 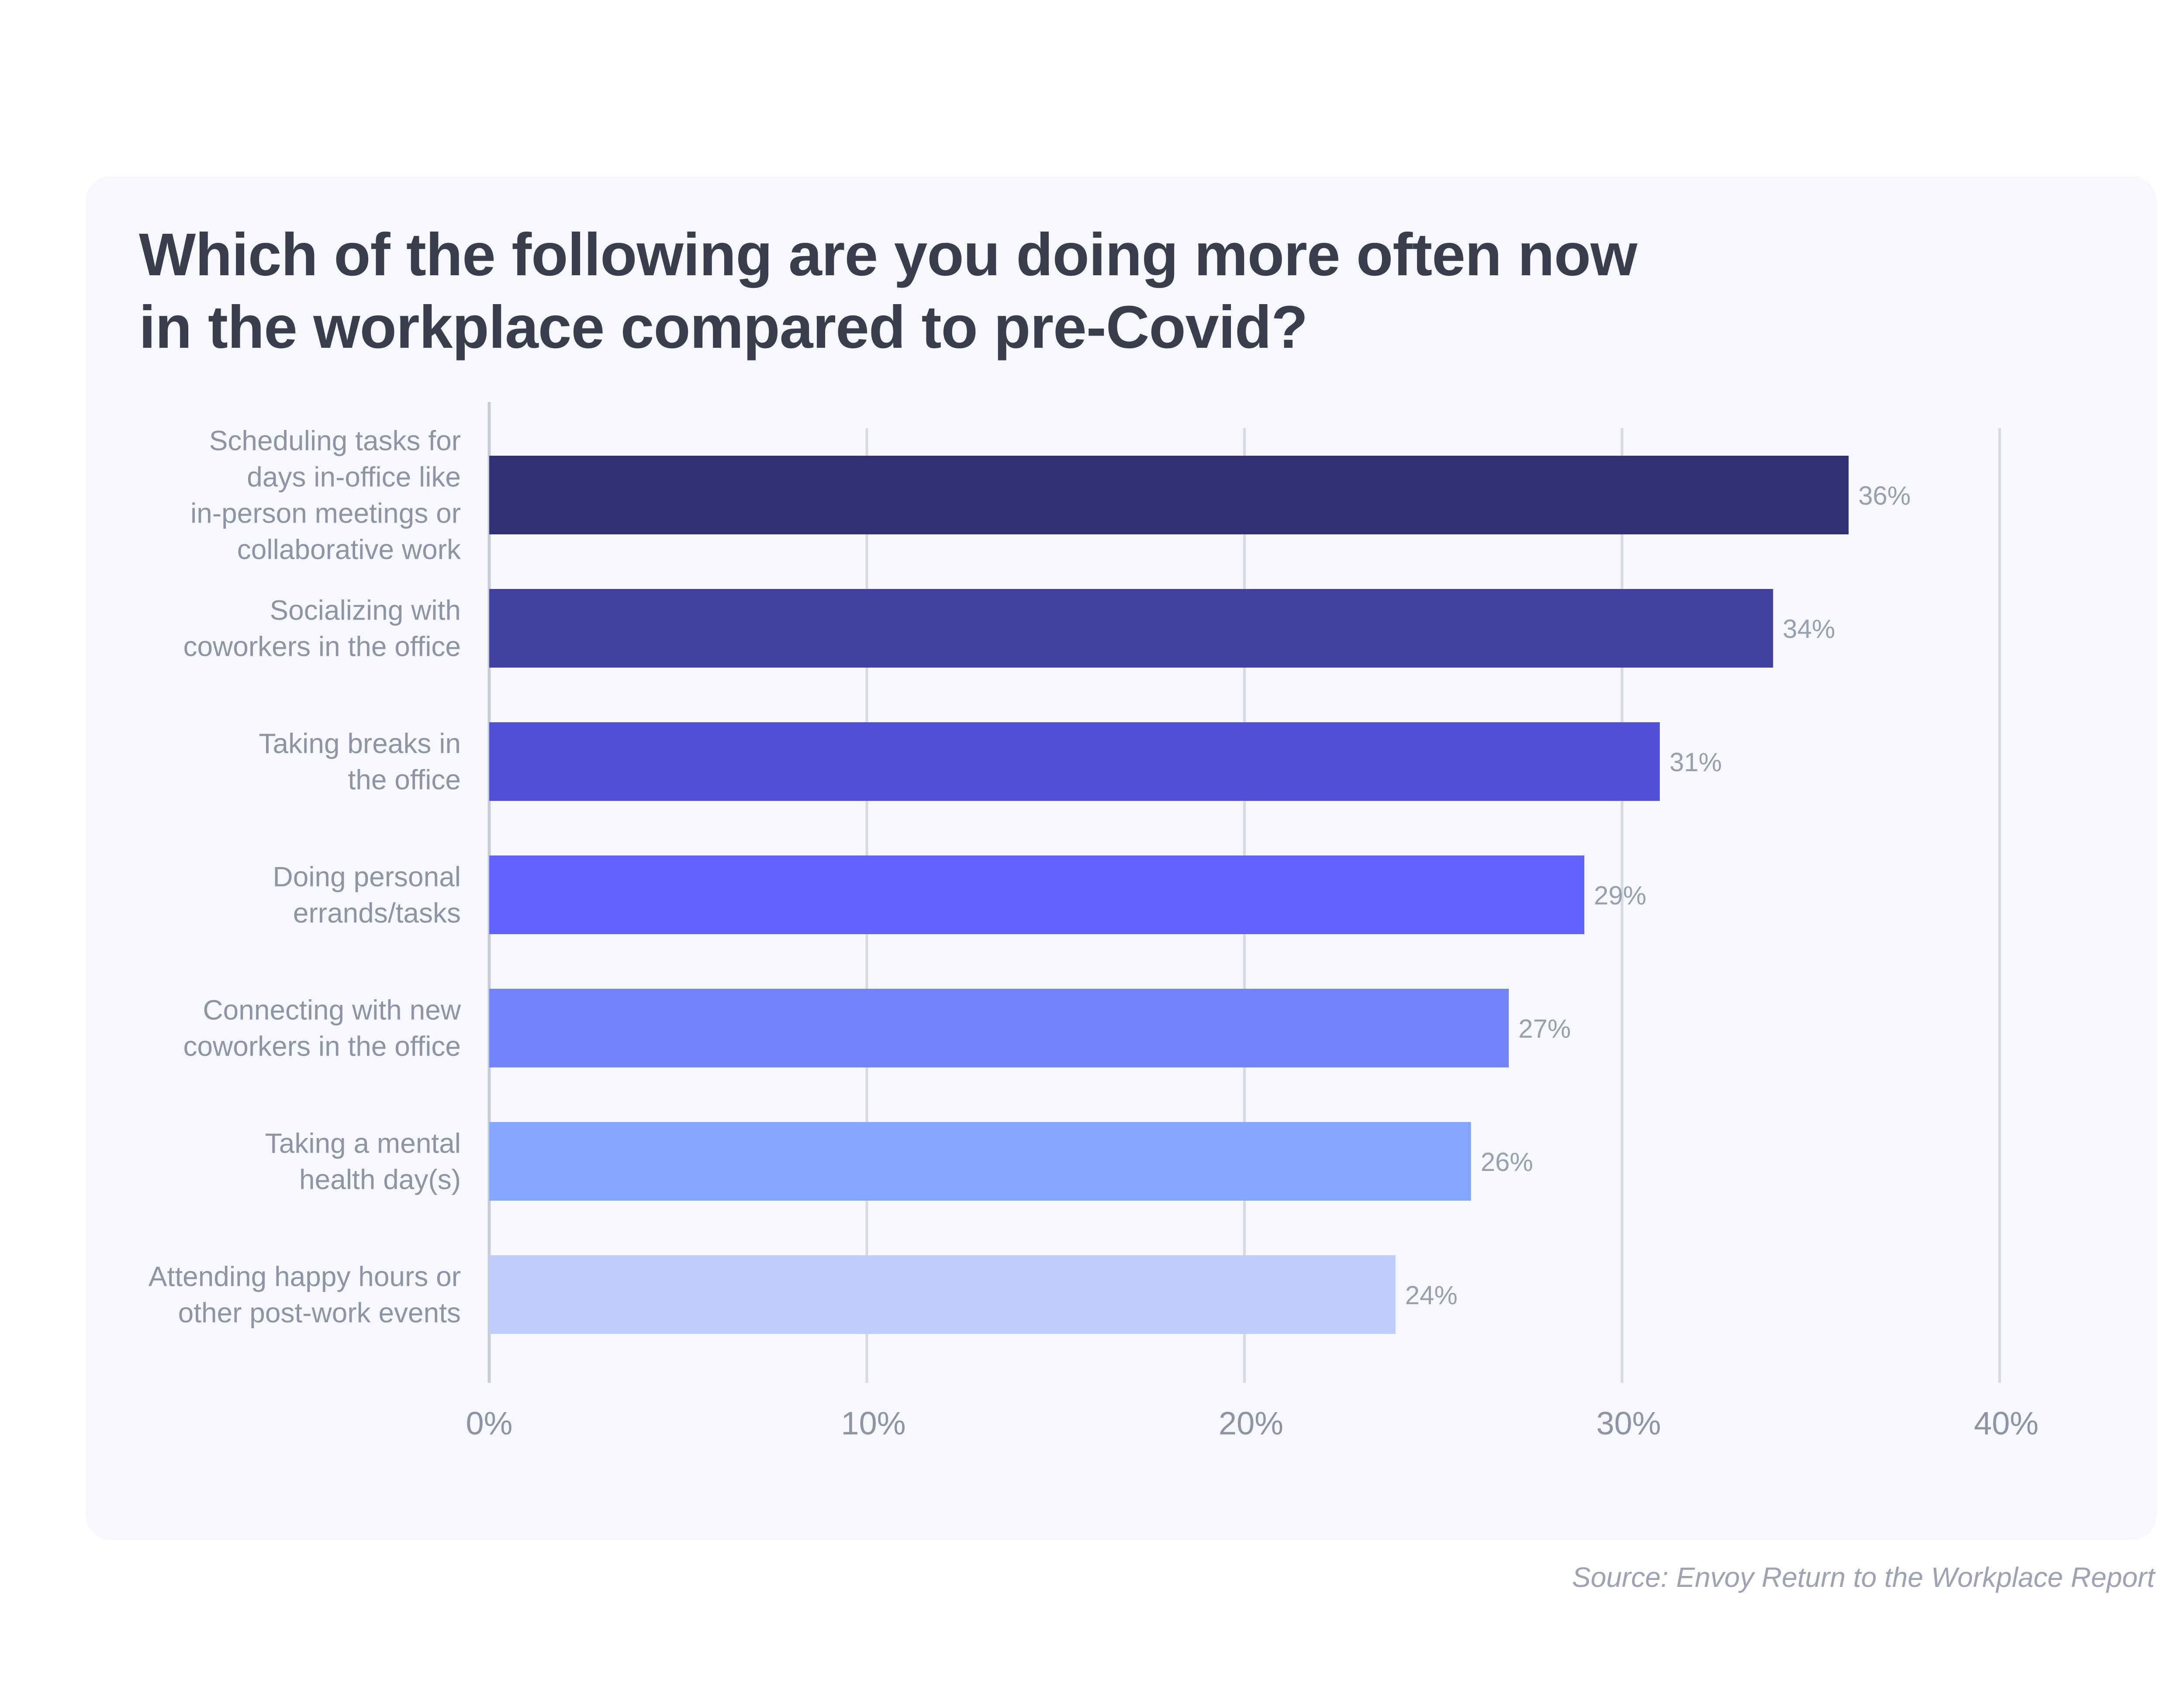 What do you see at coordinates (367, 877) in the screenshot?
I see `category-label-line: Doing personal` at bounding box center [367, 877].